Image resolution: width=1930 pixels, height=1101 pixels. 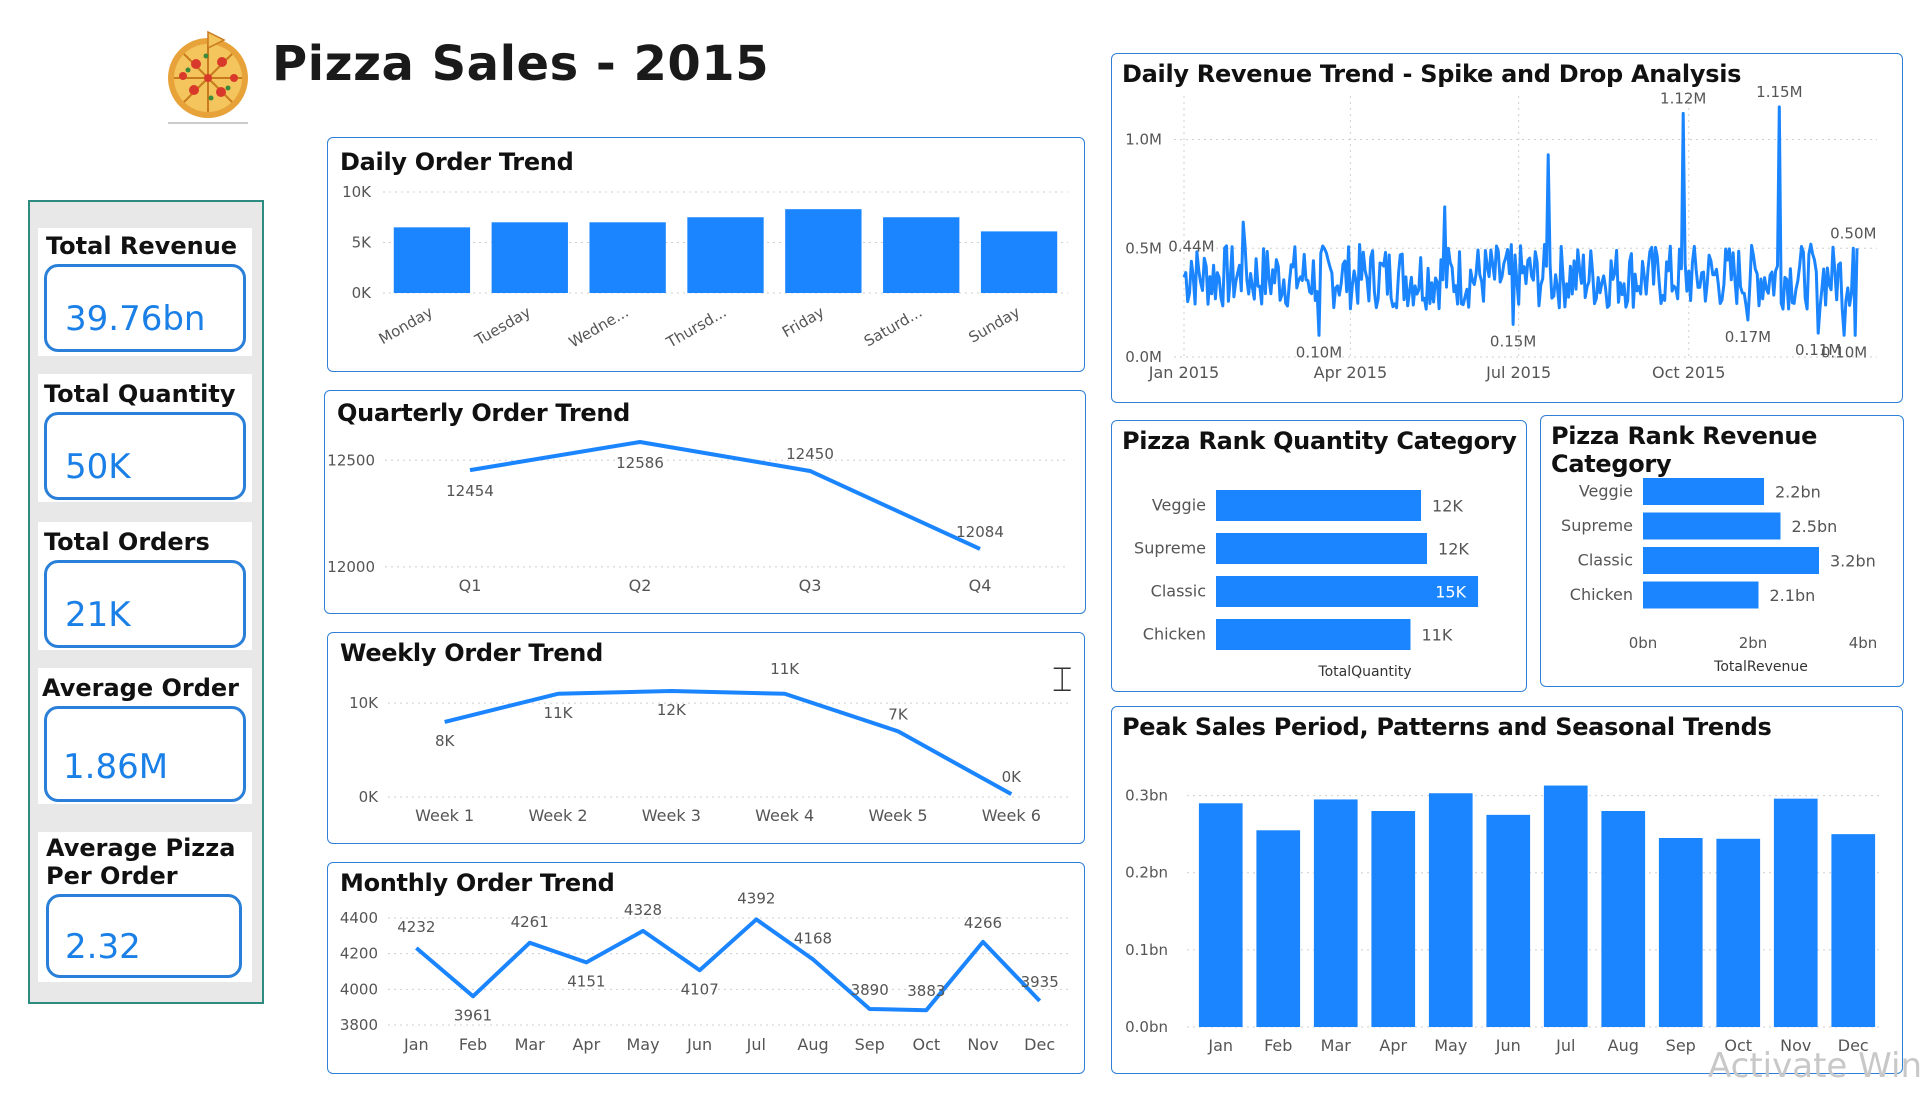 I want to click on x-tick-label: Mar, so click(x=1336, y=1045).